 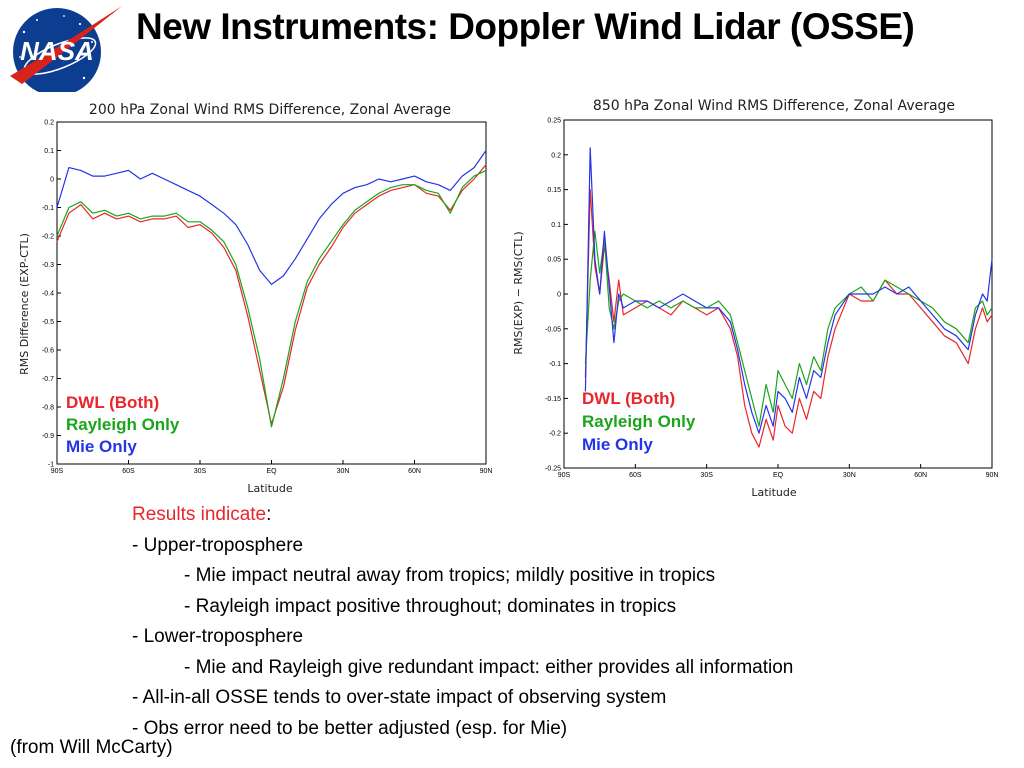 I want to click on series-line-dwl-both, so click(x=788, y=318).